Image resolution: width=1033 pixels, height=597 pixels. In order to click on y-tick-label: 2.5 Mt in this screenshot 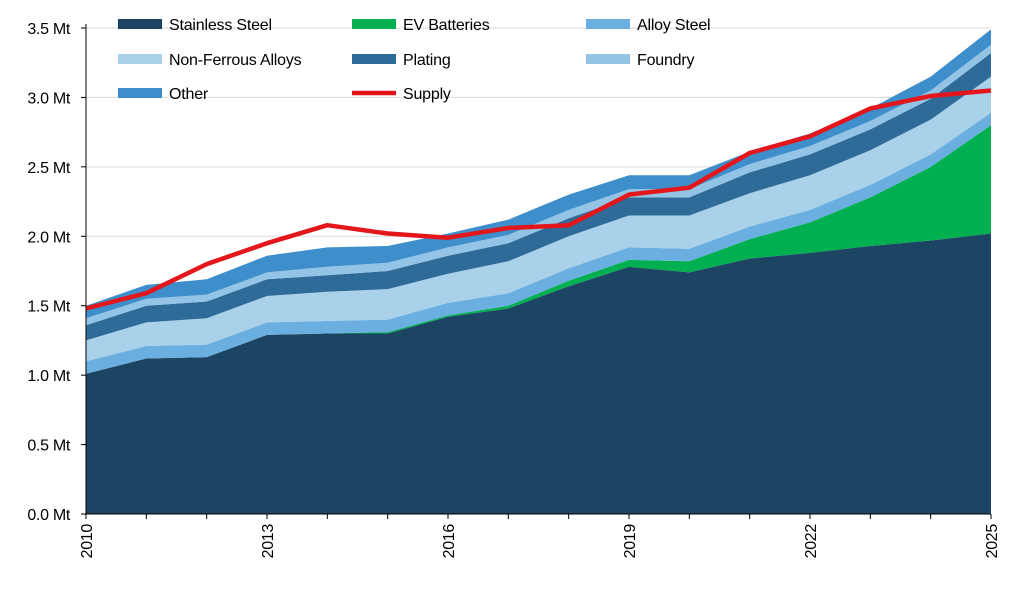, I will do `click(49, 168)`.